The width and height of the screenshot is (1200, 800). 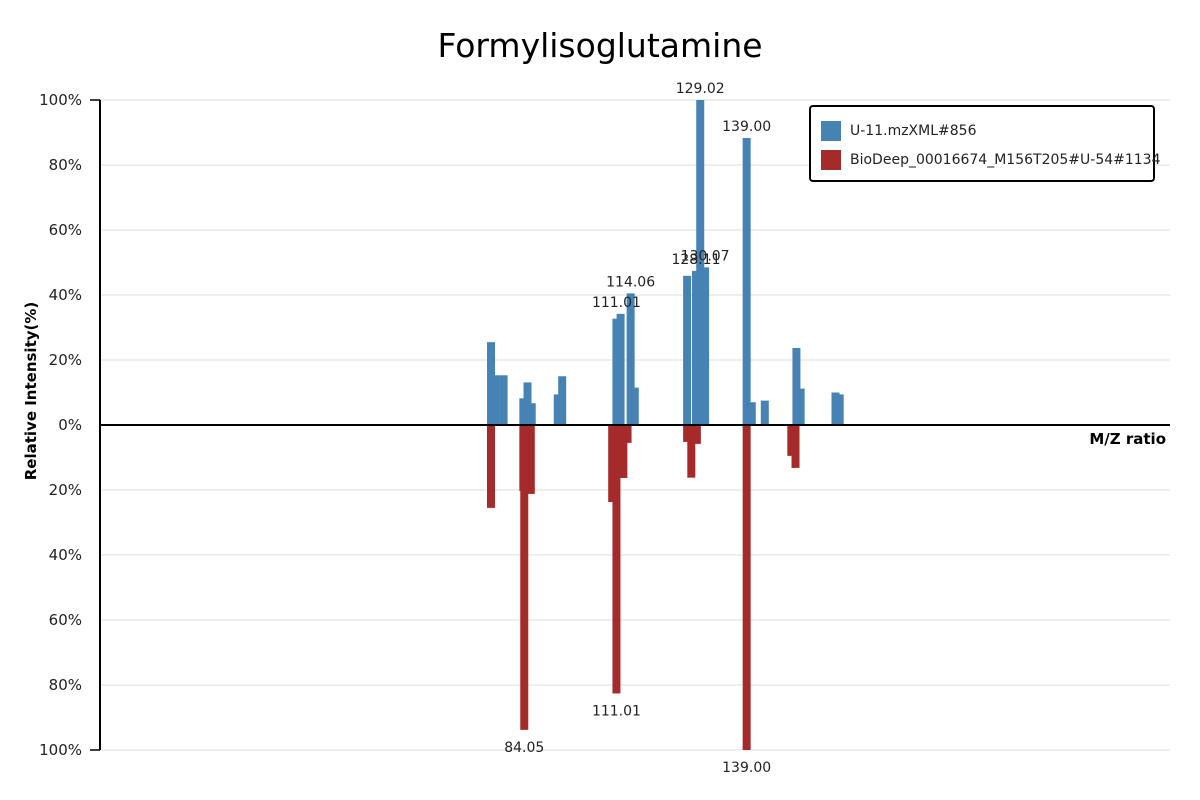 What do you see at coordinates (600, 45) in the screenshot?
I see `chart-title: Formylisoglutamine` at bounding box center [600, 45].